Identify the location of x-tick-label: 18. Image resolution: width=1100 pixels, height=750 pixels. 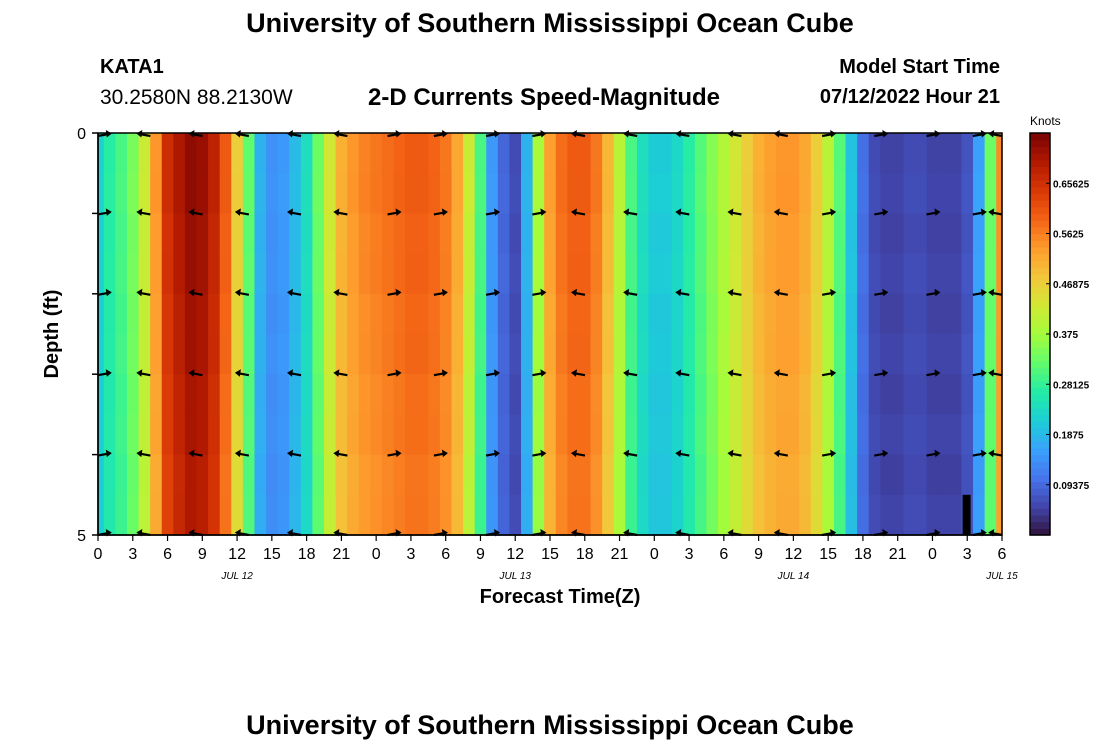
(585, 554).